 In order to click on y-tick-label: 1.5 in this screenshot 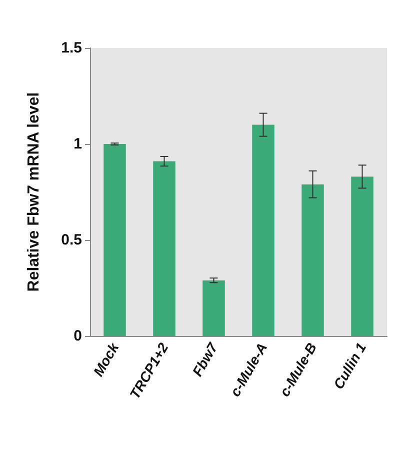, I will do `click(71, 48)`.